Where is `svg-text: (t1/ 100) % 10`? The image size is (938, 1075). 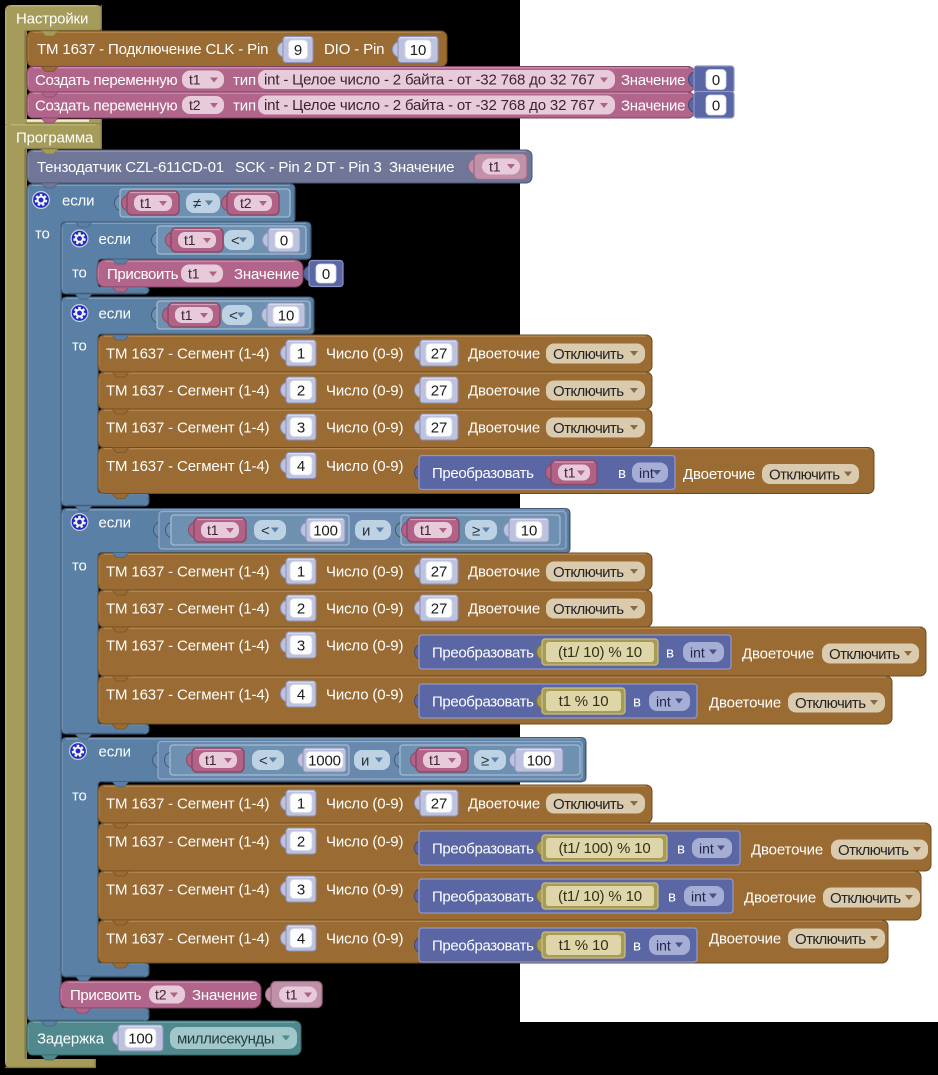
svg-text: (t1/ 100) % 10 is located at coordinates (604, 848).